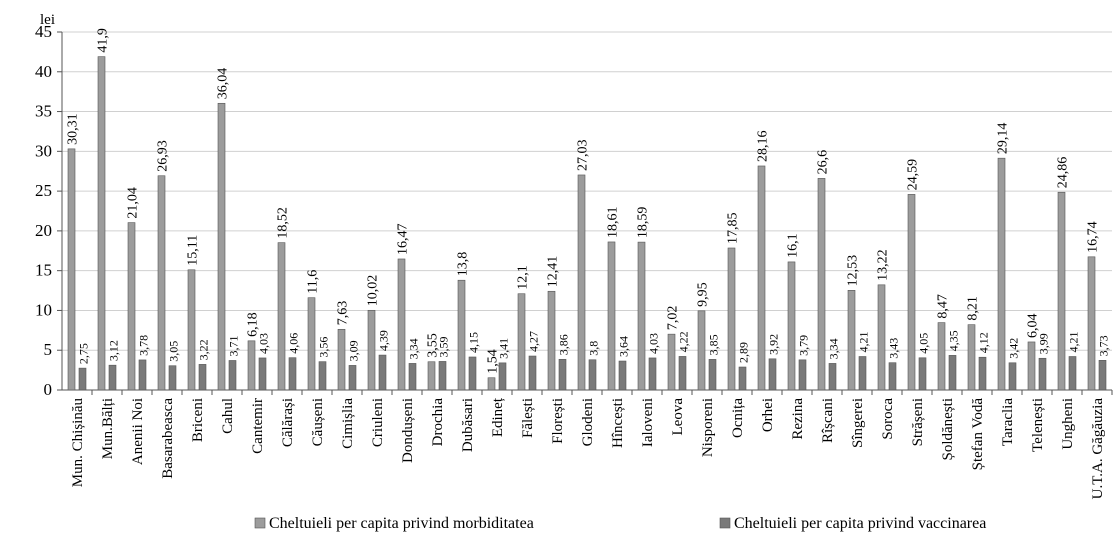 This screenshot has height=540, width=1116. Describe the element at coordinates (43, 230) in the screenshot. I see `y-tick-label: 20` at that location.